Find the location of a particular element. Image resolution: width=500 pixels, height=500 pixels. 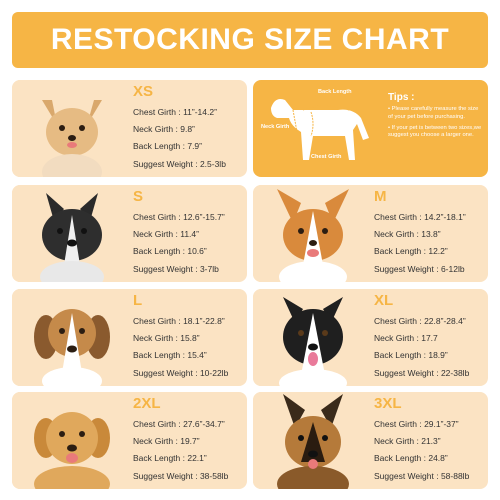

chest-girth: Chest Girth : 27.6”-34.7” is located at coordinates (179, 424).